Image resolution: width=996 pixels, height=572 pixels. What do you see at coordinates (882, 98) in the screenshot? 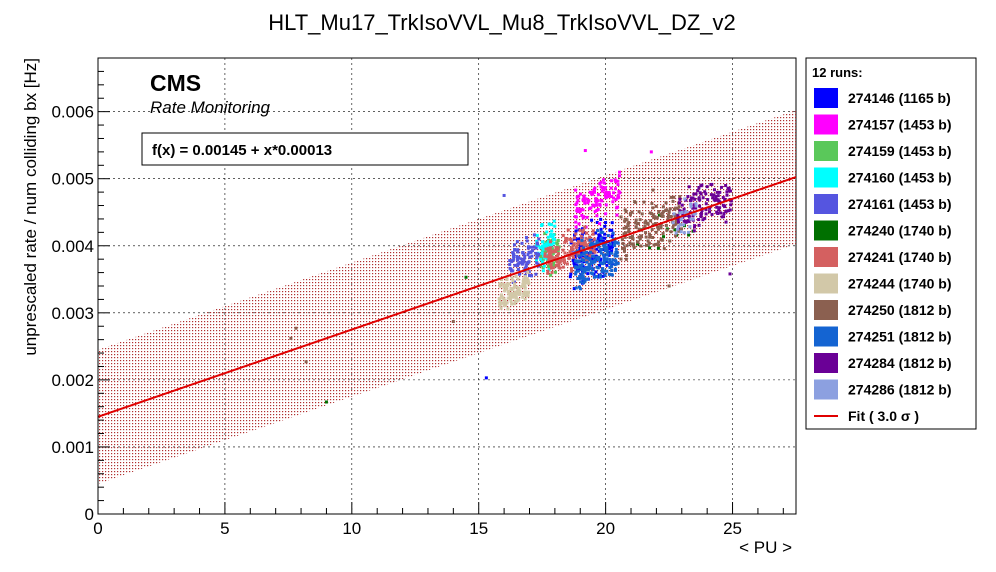
I see `legend-item: 274146 (1165 b)` at bounding box center [882, 98].